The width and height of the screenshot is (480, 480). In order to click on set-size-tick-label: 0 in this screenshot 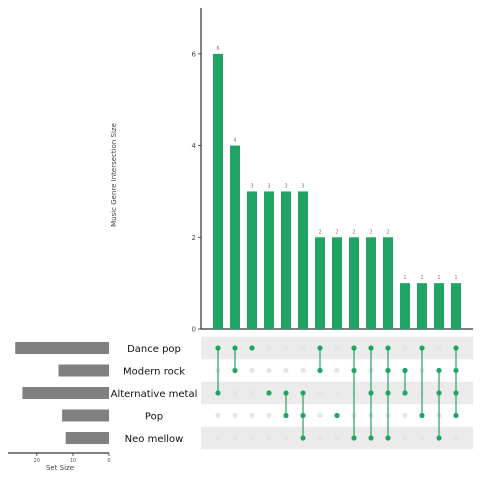, I will do `click(108, 461)`.